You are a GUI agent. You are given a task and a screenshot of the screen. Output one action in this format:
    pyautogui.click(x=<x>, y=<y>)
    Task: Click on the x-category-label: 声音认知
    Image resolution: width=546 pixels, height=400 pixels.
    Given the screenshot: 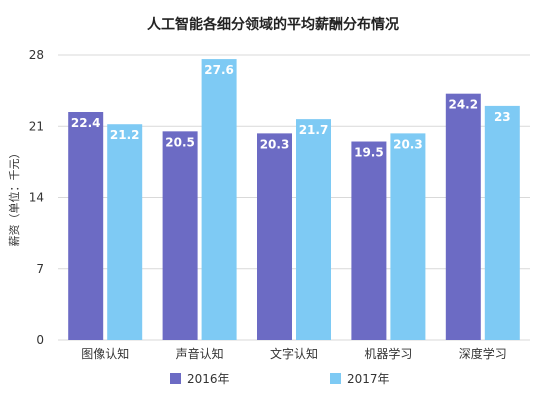 What is the action you would take?
    pyautogui.click(x=200, y=353)
    